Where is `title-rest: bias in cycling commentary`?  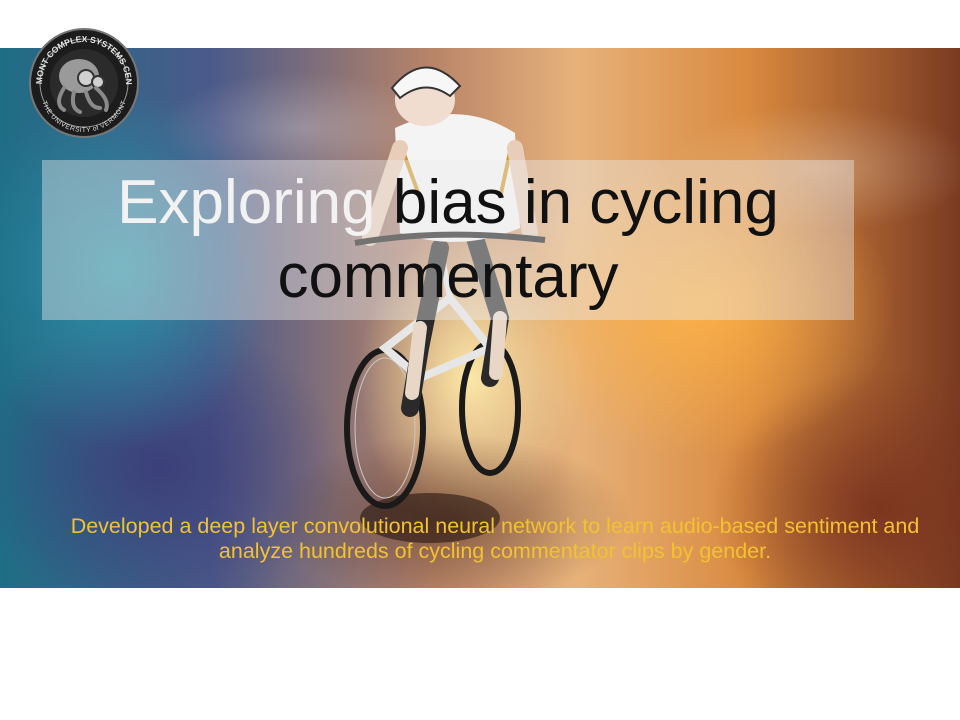 title-rest: bias in cycling commentary is located at coordinates (528, 239).